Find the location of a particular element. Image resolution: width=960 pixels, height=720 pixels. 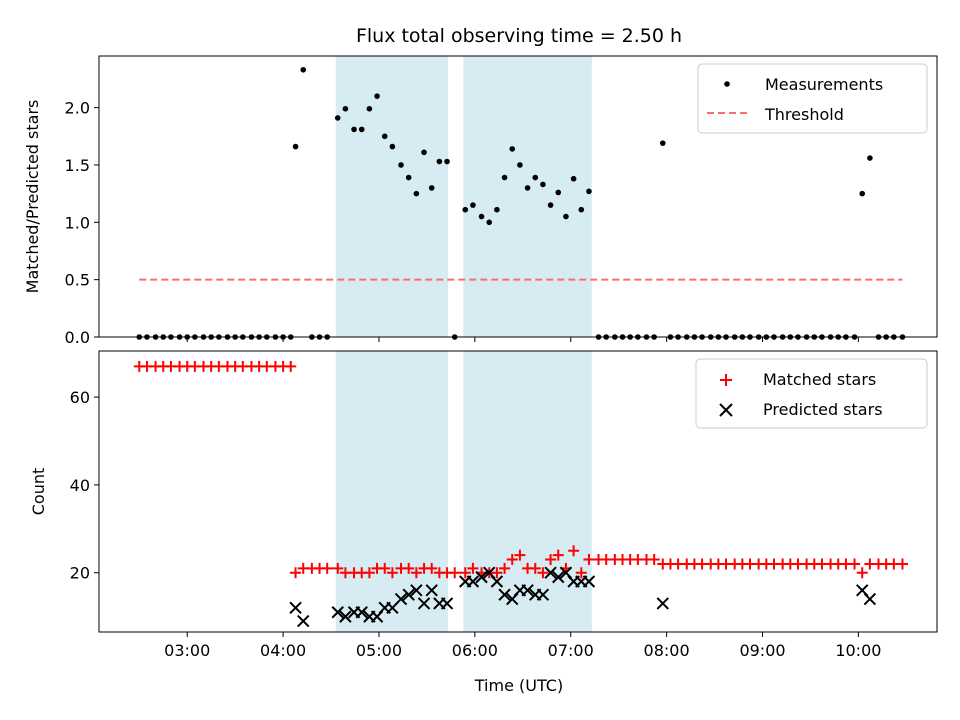

chart-title: Flux total observing time = 2.50 h is located at coordinates (519, 36).